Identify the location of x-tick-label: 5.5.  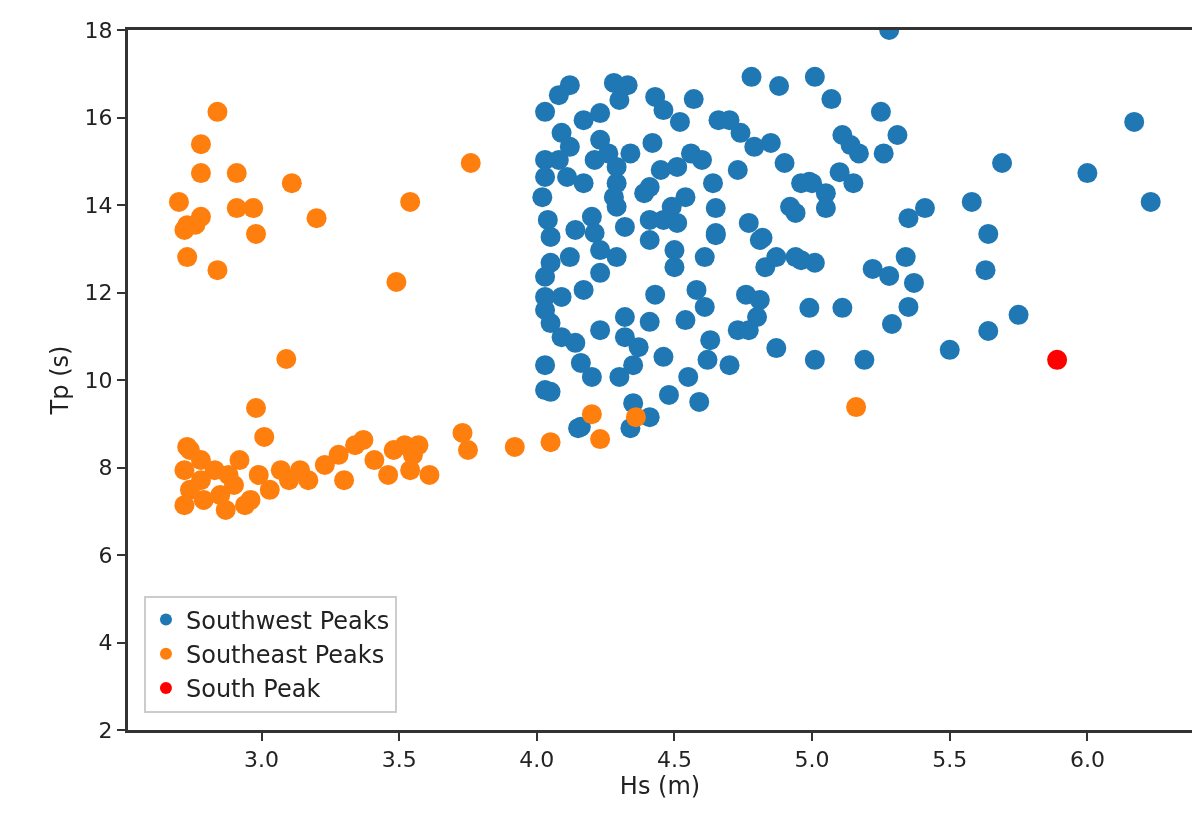
(950, 760).